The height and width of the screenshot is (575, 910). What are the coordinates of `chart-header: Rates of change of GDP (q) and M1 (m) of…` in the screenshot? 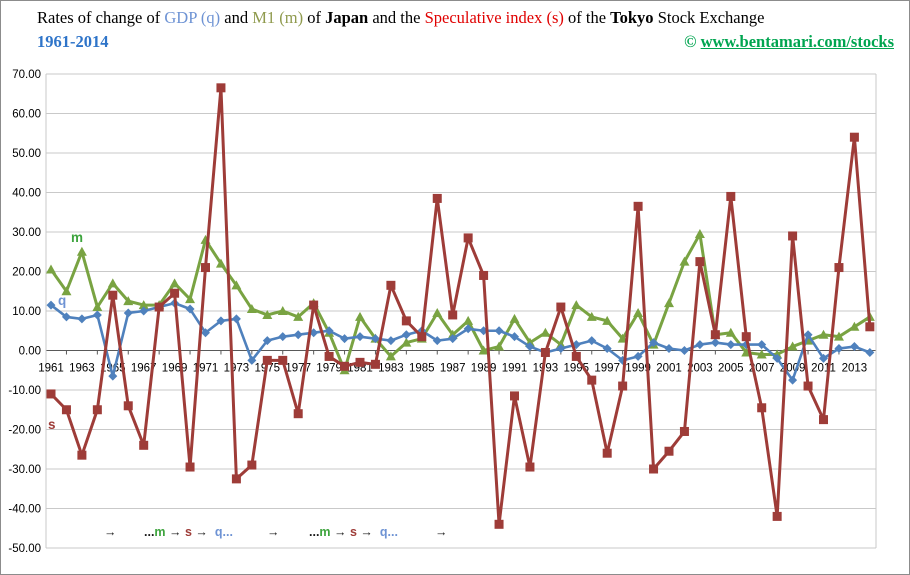 It's located at (465, 30).